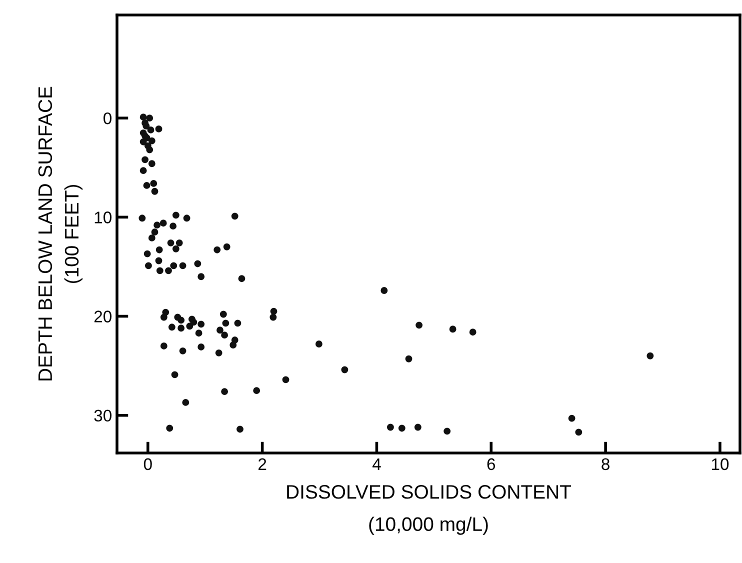  Describe the element at coordinates (103, 416) in the screenshot. I see `y-tick-label: 30` at that location.